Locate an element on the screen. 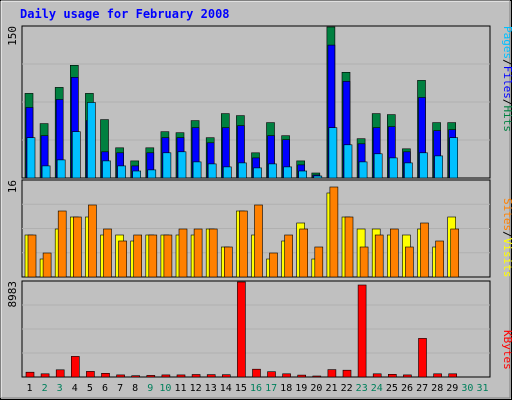  day-label-14: 14 is located at coordinates (226, 388).